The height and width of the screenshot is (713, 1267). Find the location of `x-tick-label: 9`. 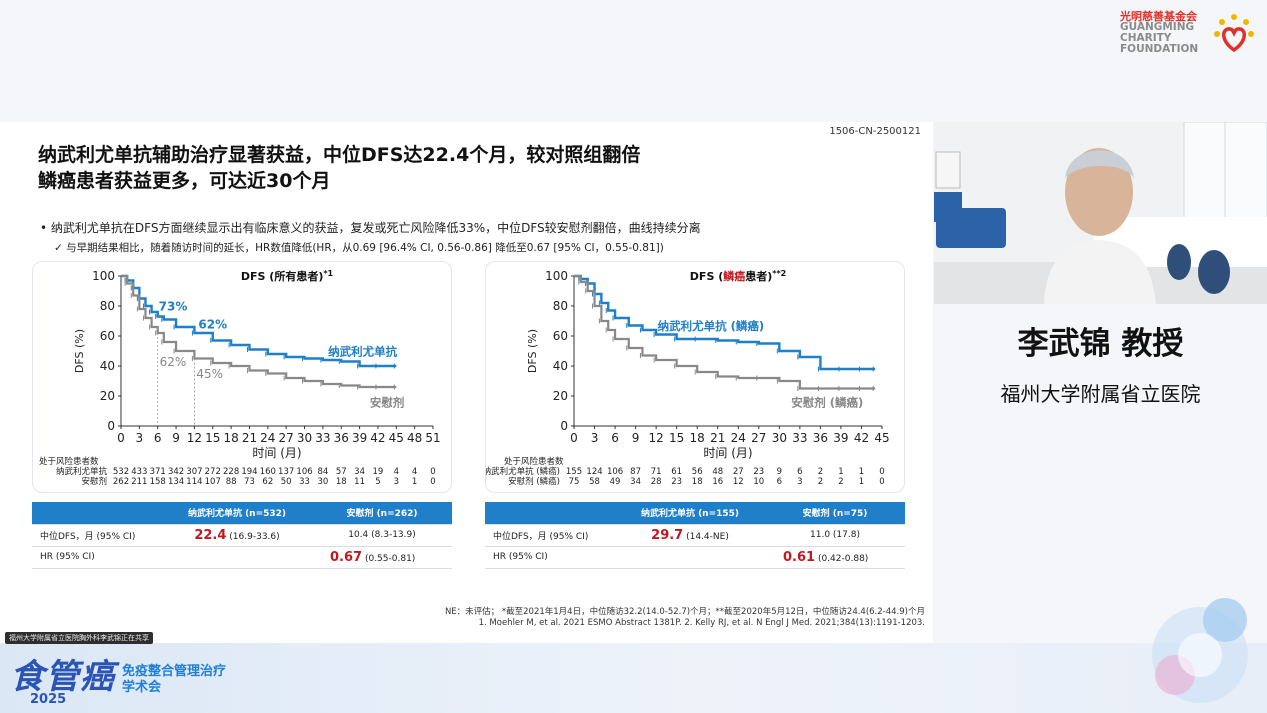

x-tick-label: 9 is located at coordinates (176, 438).